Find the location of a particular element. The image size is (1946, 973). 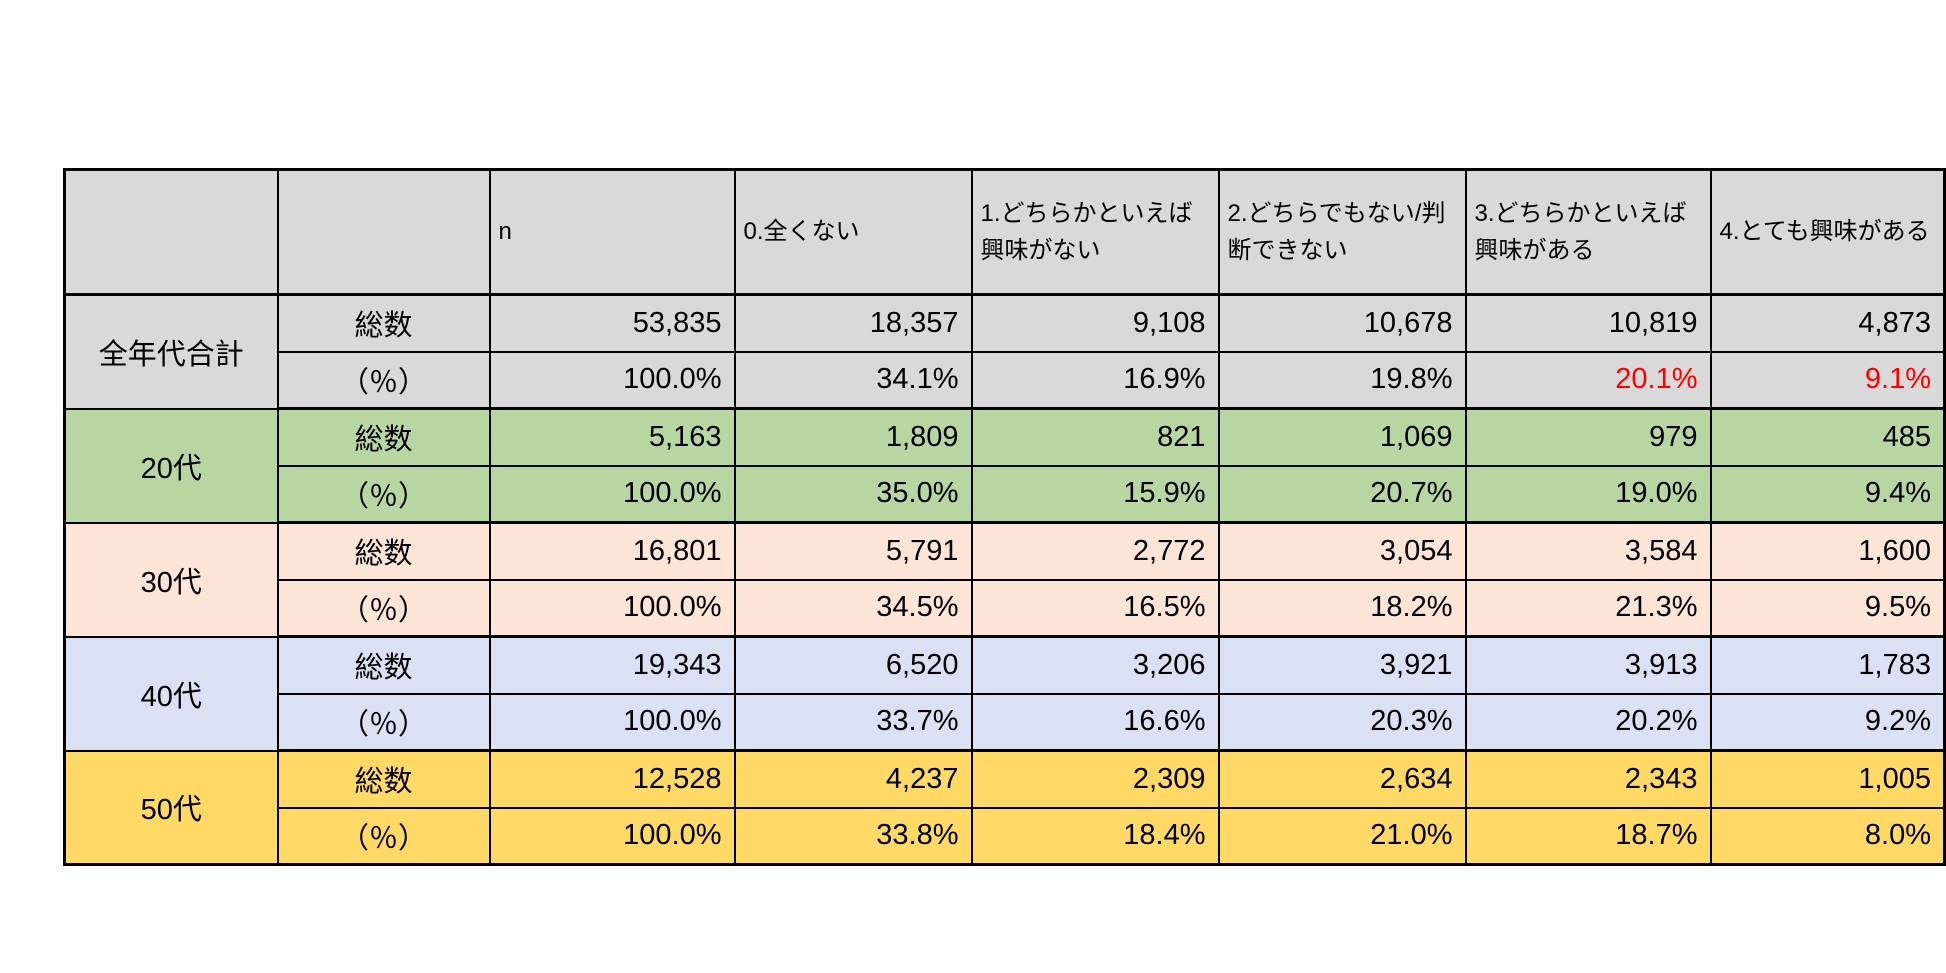

header-answer-4: 4.とても興味がある is located at coordinates (1827, 232).